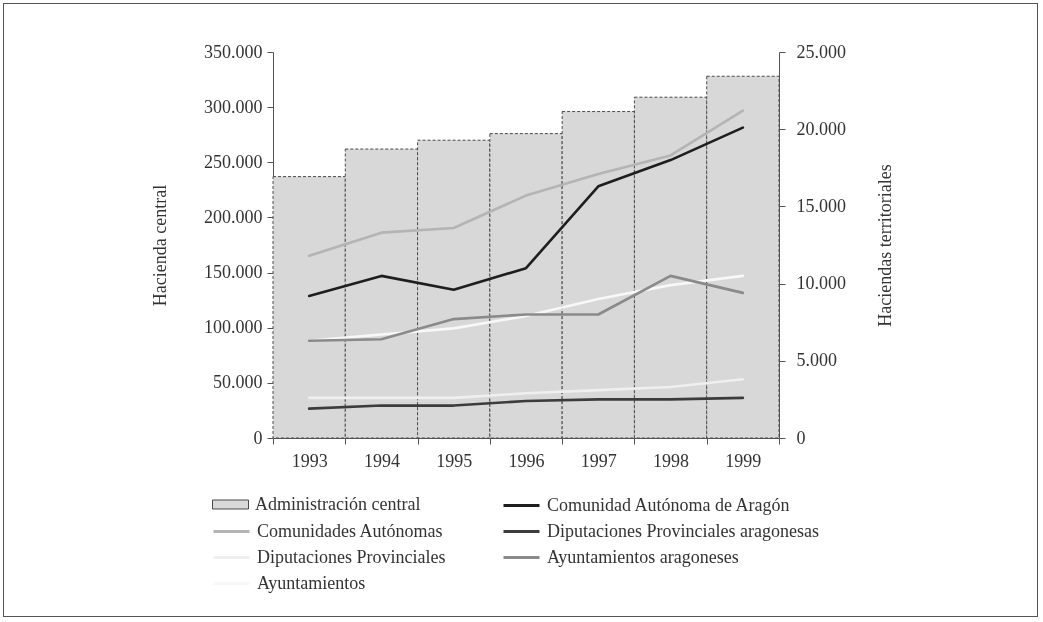  Describe the element at coordinates (643, 556) in the screenshot. I see `legend-label: Ayuntamientos aragoneses` at that location.